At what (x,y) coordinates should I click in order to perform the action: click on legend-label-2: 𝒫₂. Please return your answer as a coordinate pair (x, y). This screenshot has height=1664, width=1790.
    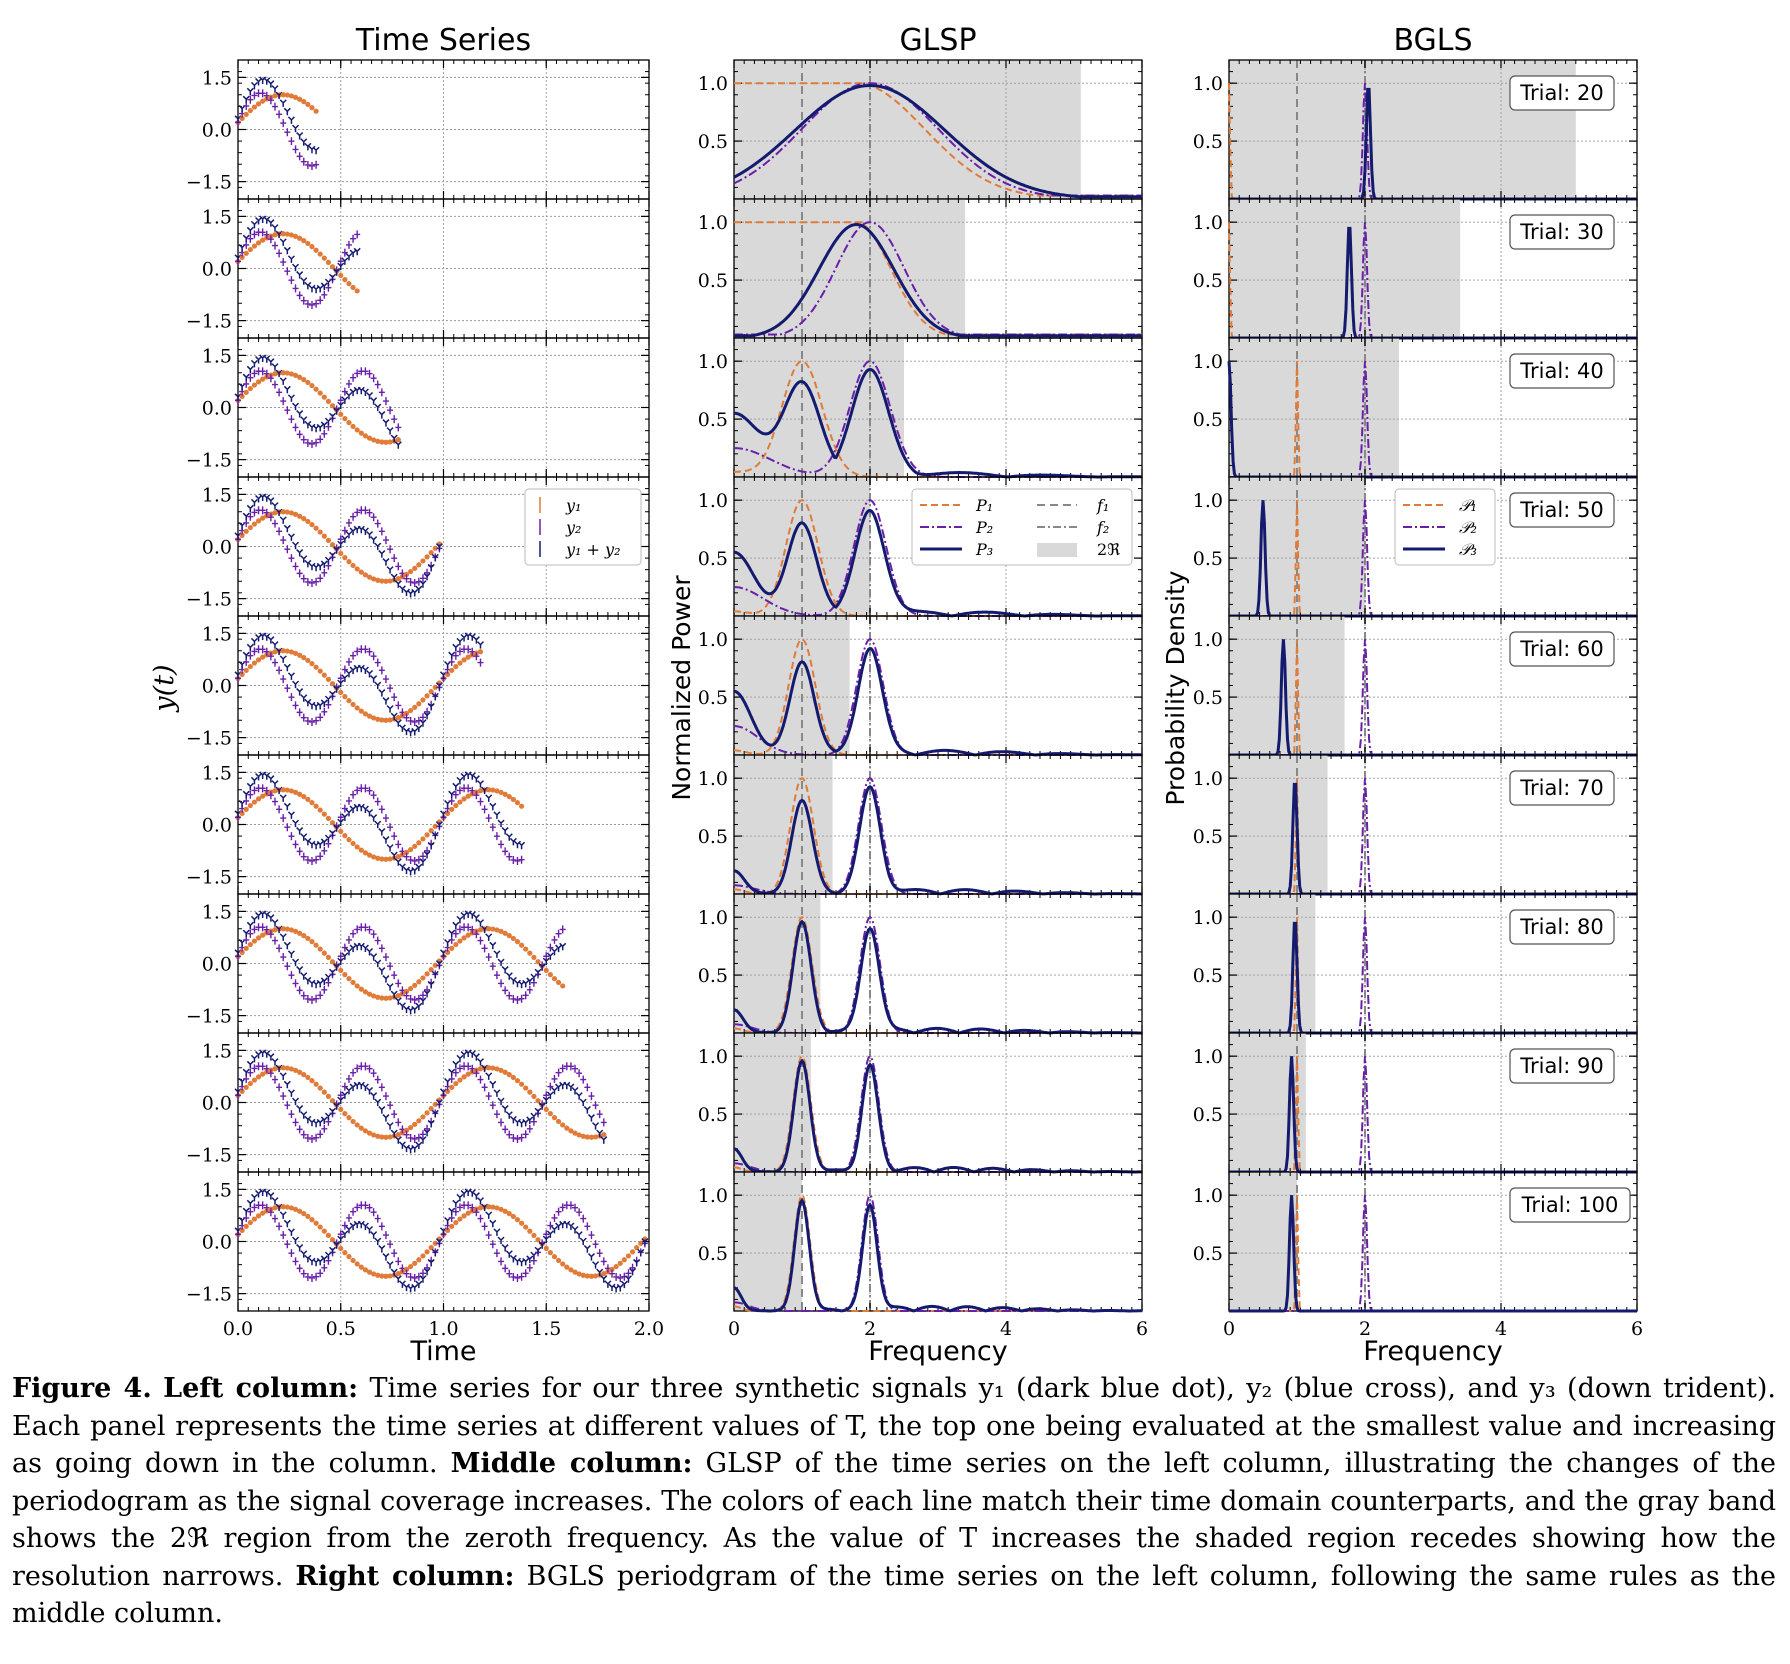
    Looking at the image, I should click on (1468, 527).